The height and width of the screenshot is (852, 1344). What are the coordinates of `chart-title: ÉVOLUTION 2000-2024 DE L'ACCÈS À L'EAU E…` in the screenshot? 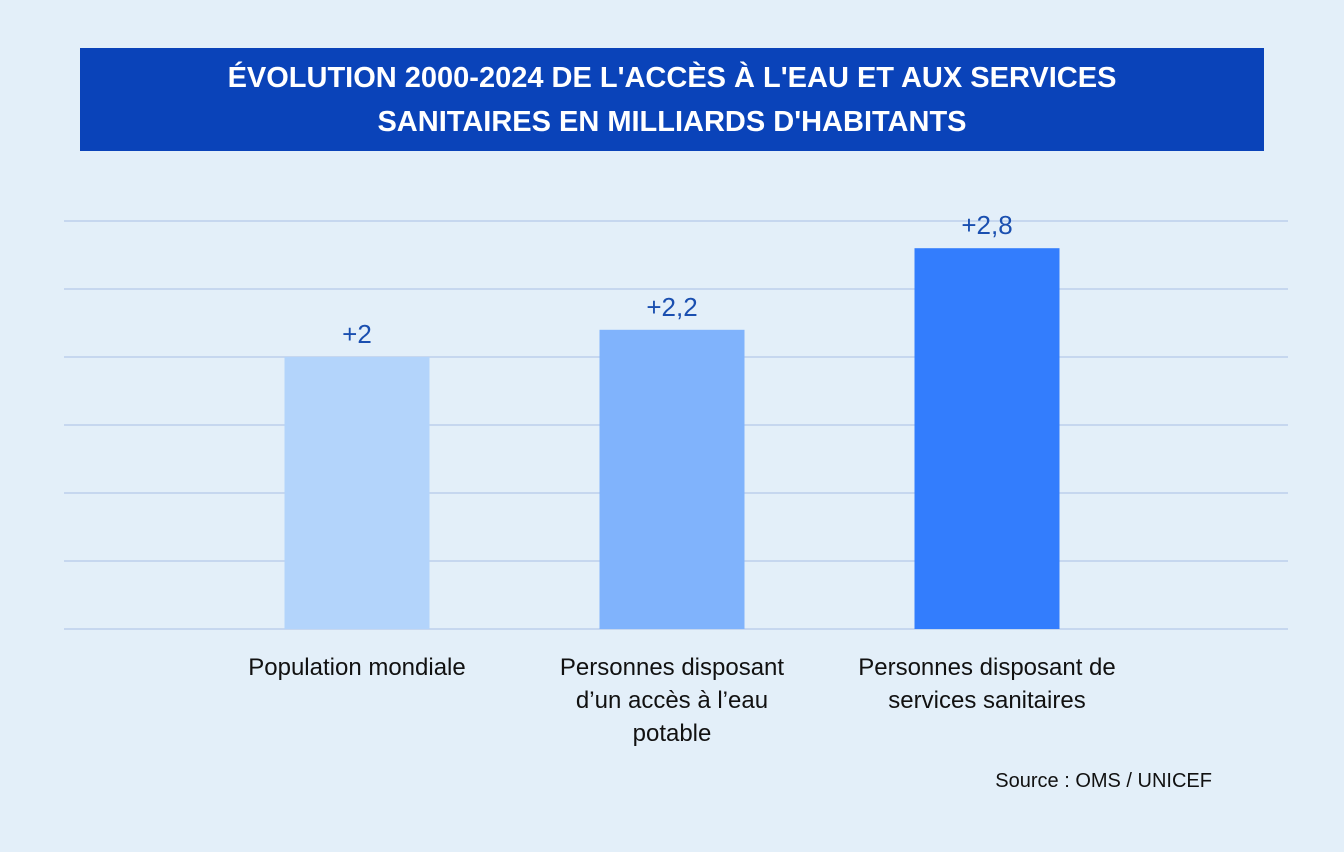 It's located at (672, 99).